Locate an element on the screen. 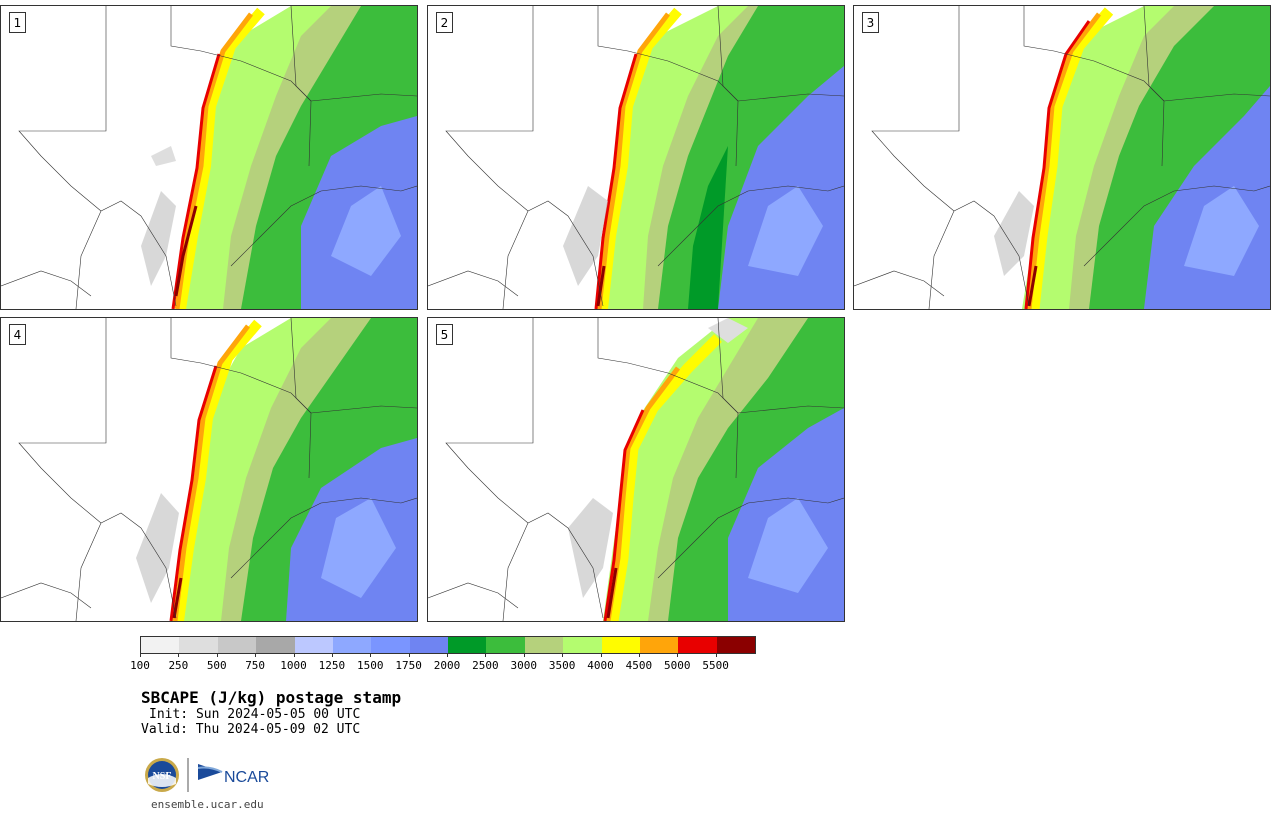 This screenshot has height=815, width=1280. colorbar-tick-label: 1250 is located at coordinates (332, 665).